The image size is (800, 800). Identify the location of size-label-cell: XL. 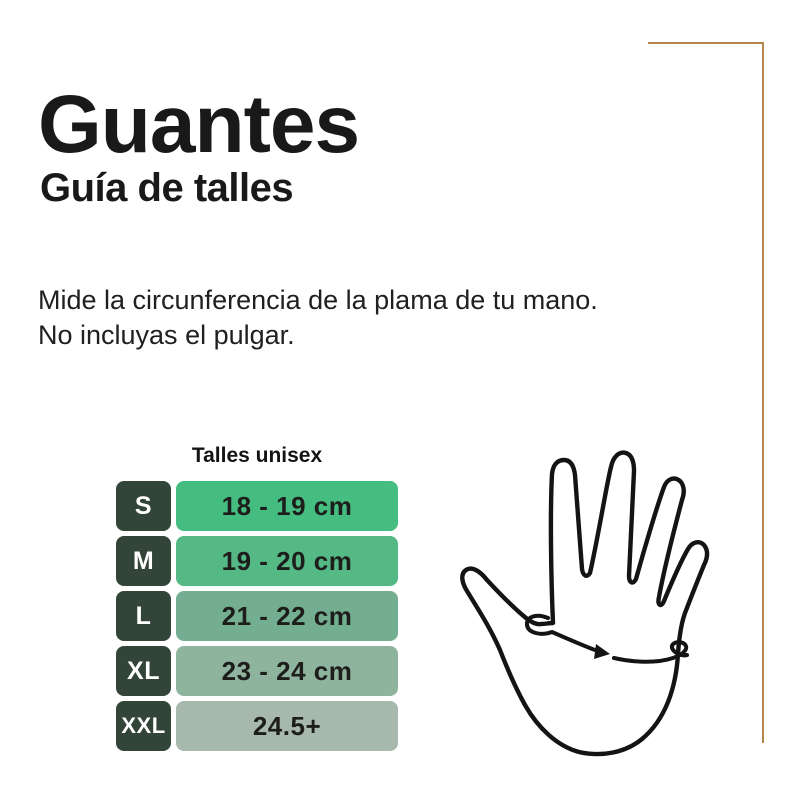
(143, 671).